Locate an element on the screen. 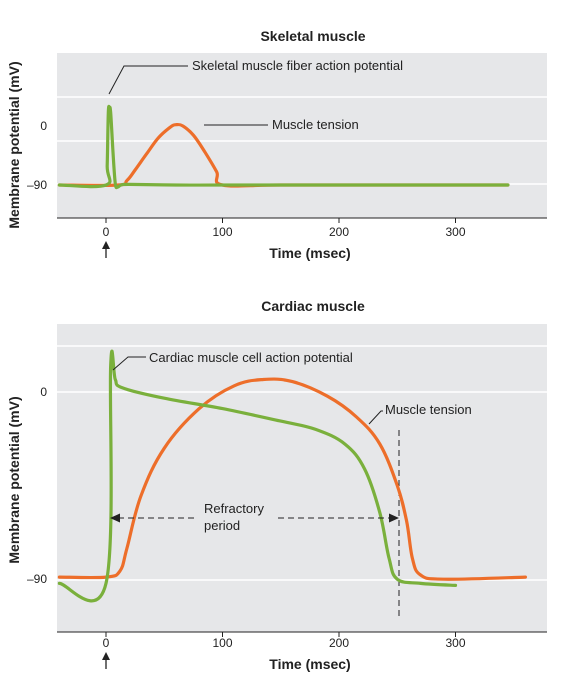 The image size is (566, 681). skeletal-y-axis-label: Membrane potential (mV) is located at coordinates (14, 144).